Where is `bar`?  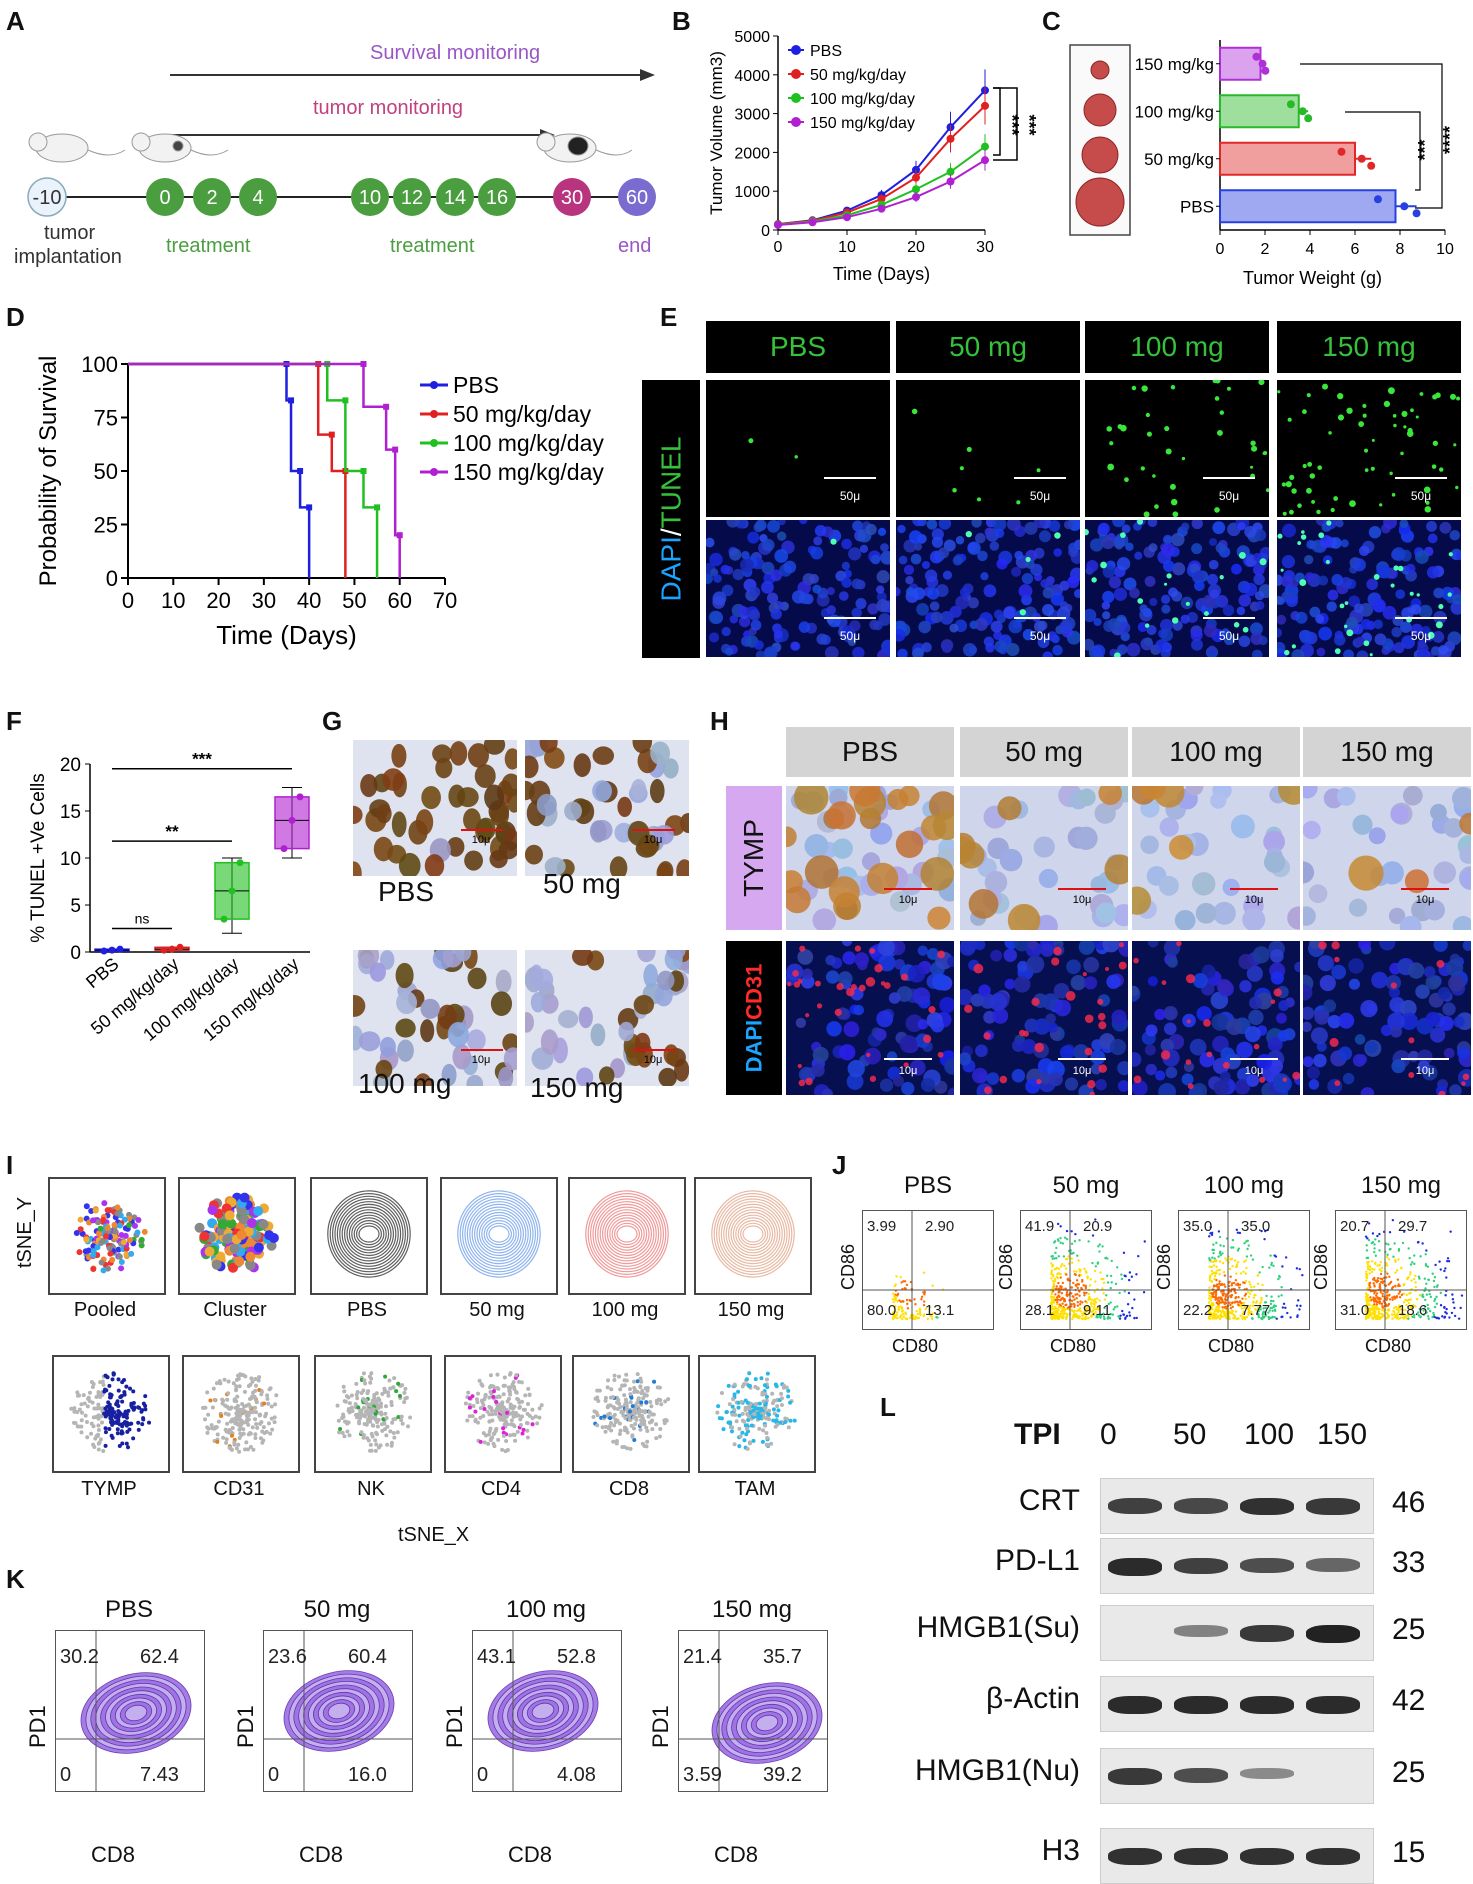
bar is located at coordinates (1259, 111).